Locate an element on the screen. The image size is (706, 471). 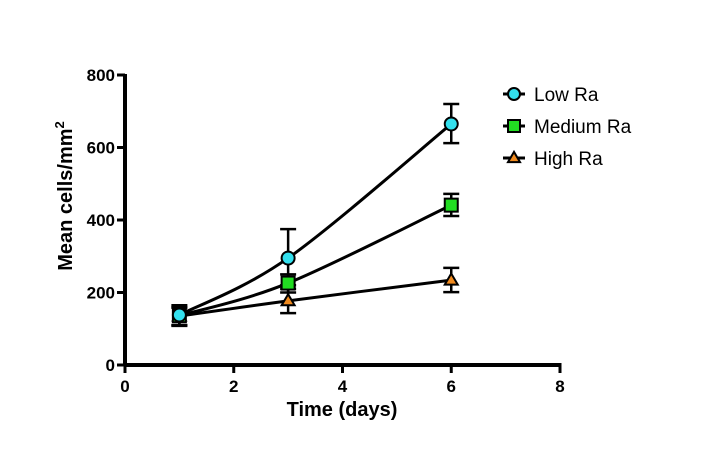
series-medium-ra is located at coordinates (315, 259).